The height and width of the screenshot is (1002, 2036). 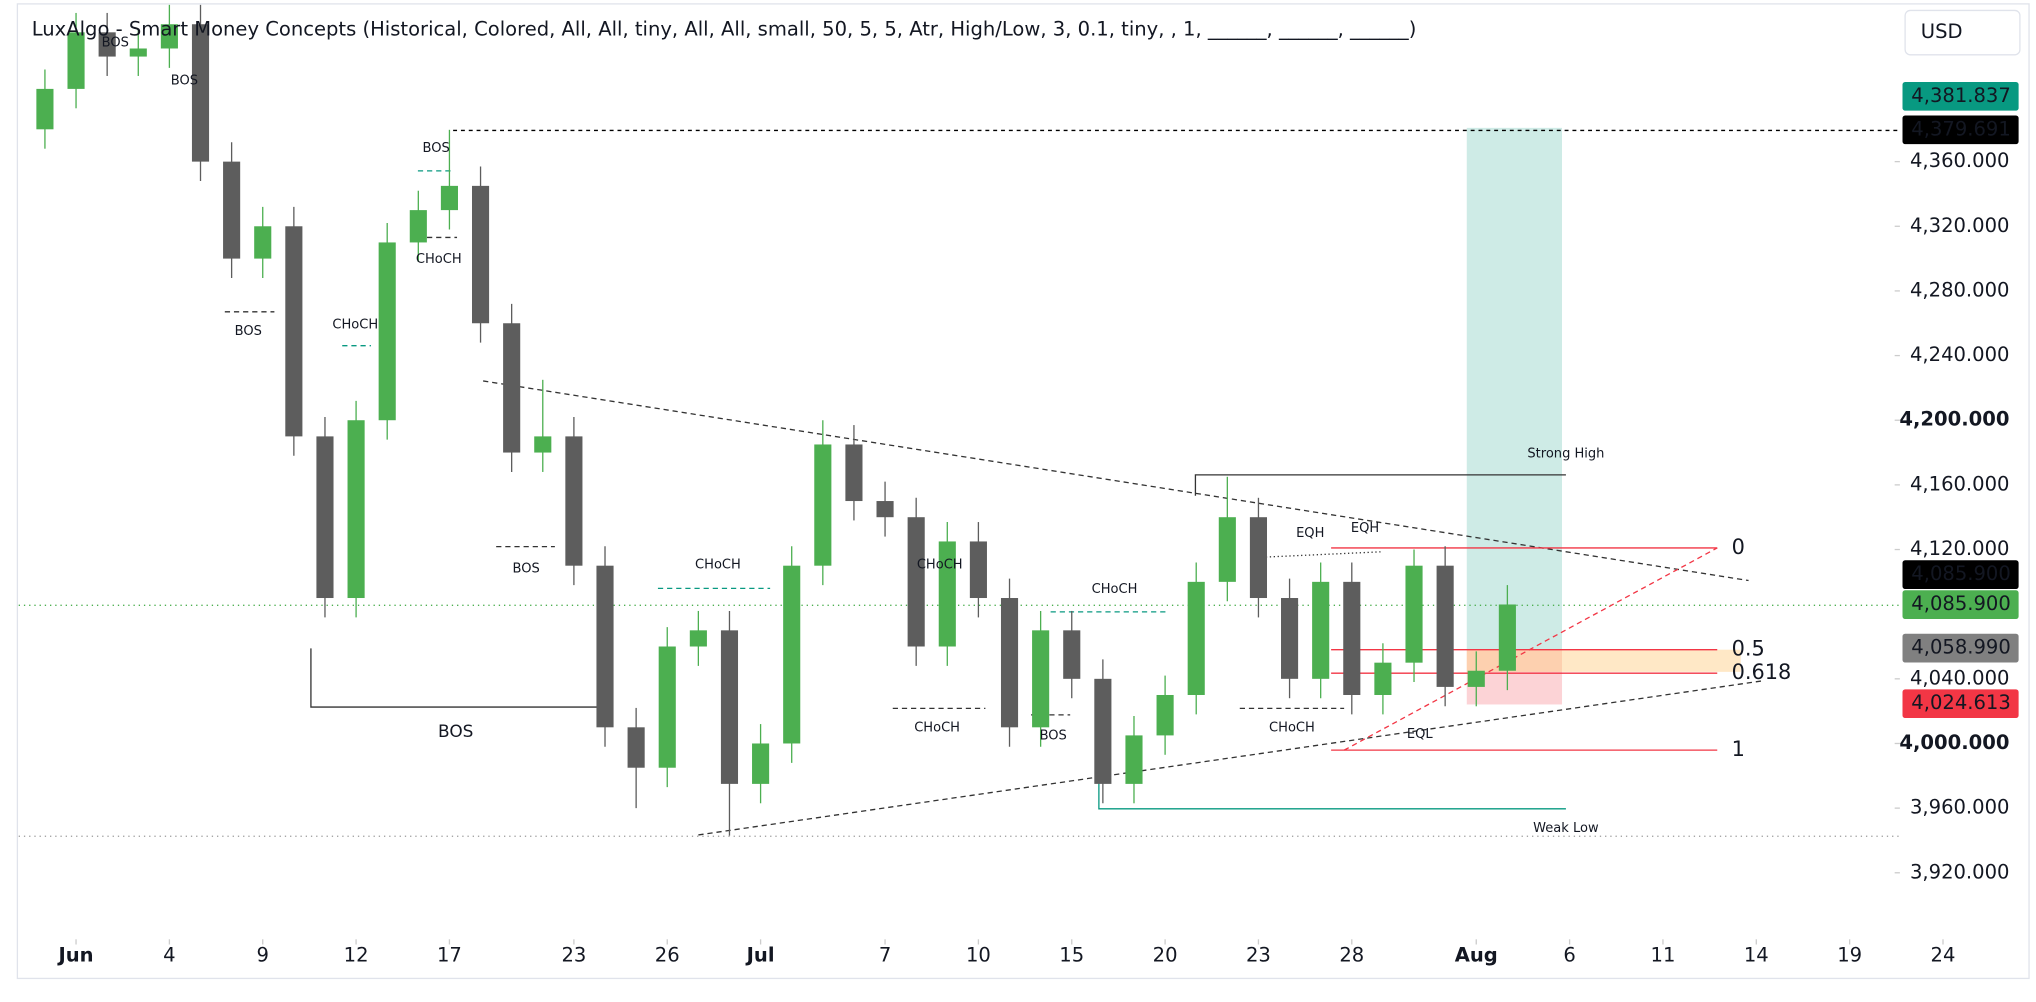 I want to click on price-tag-label: 4,379.691, so click(x=1960, y=128).